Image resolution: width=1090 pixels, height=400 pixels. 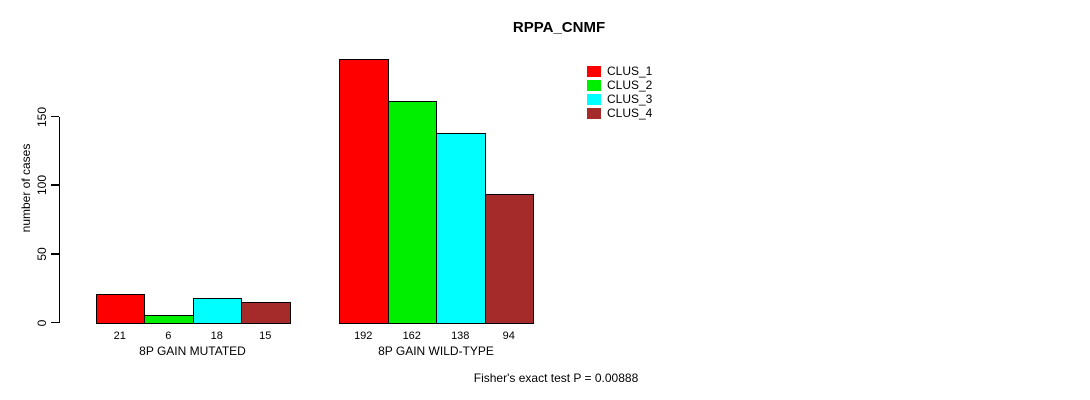 What do you see at coordinates (26, 188) in the screenshot?
I see `y-axis-label: number of cases` at bounding box center [26, 188].